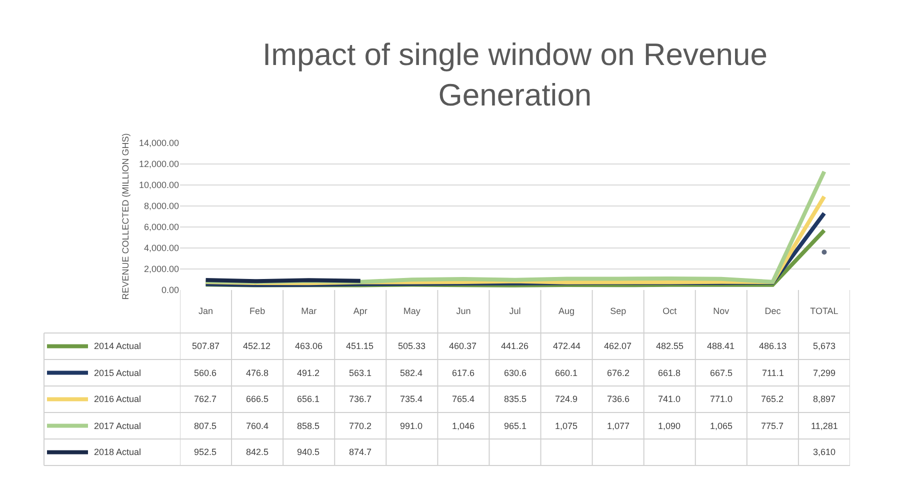 This screenshot has height=501, width=900. Describe the element at coordinates (411, 373) in the screenshot. I see `data-label: 582.4` at that location.